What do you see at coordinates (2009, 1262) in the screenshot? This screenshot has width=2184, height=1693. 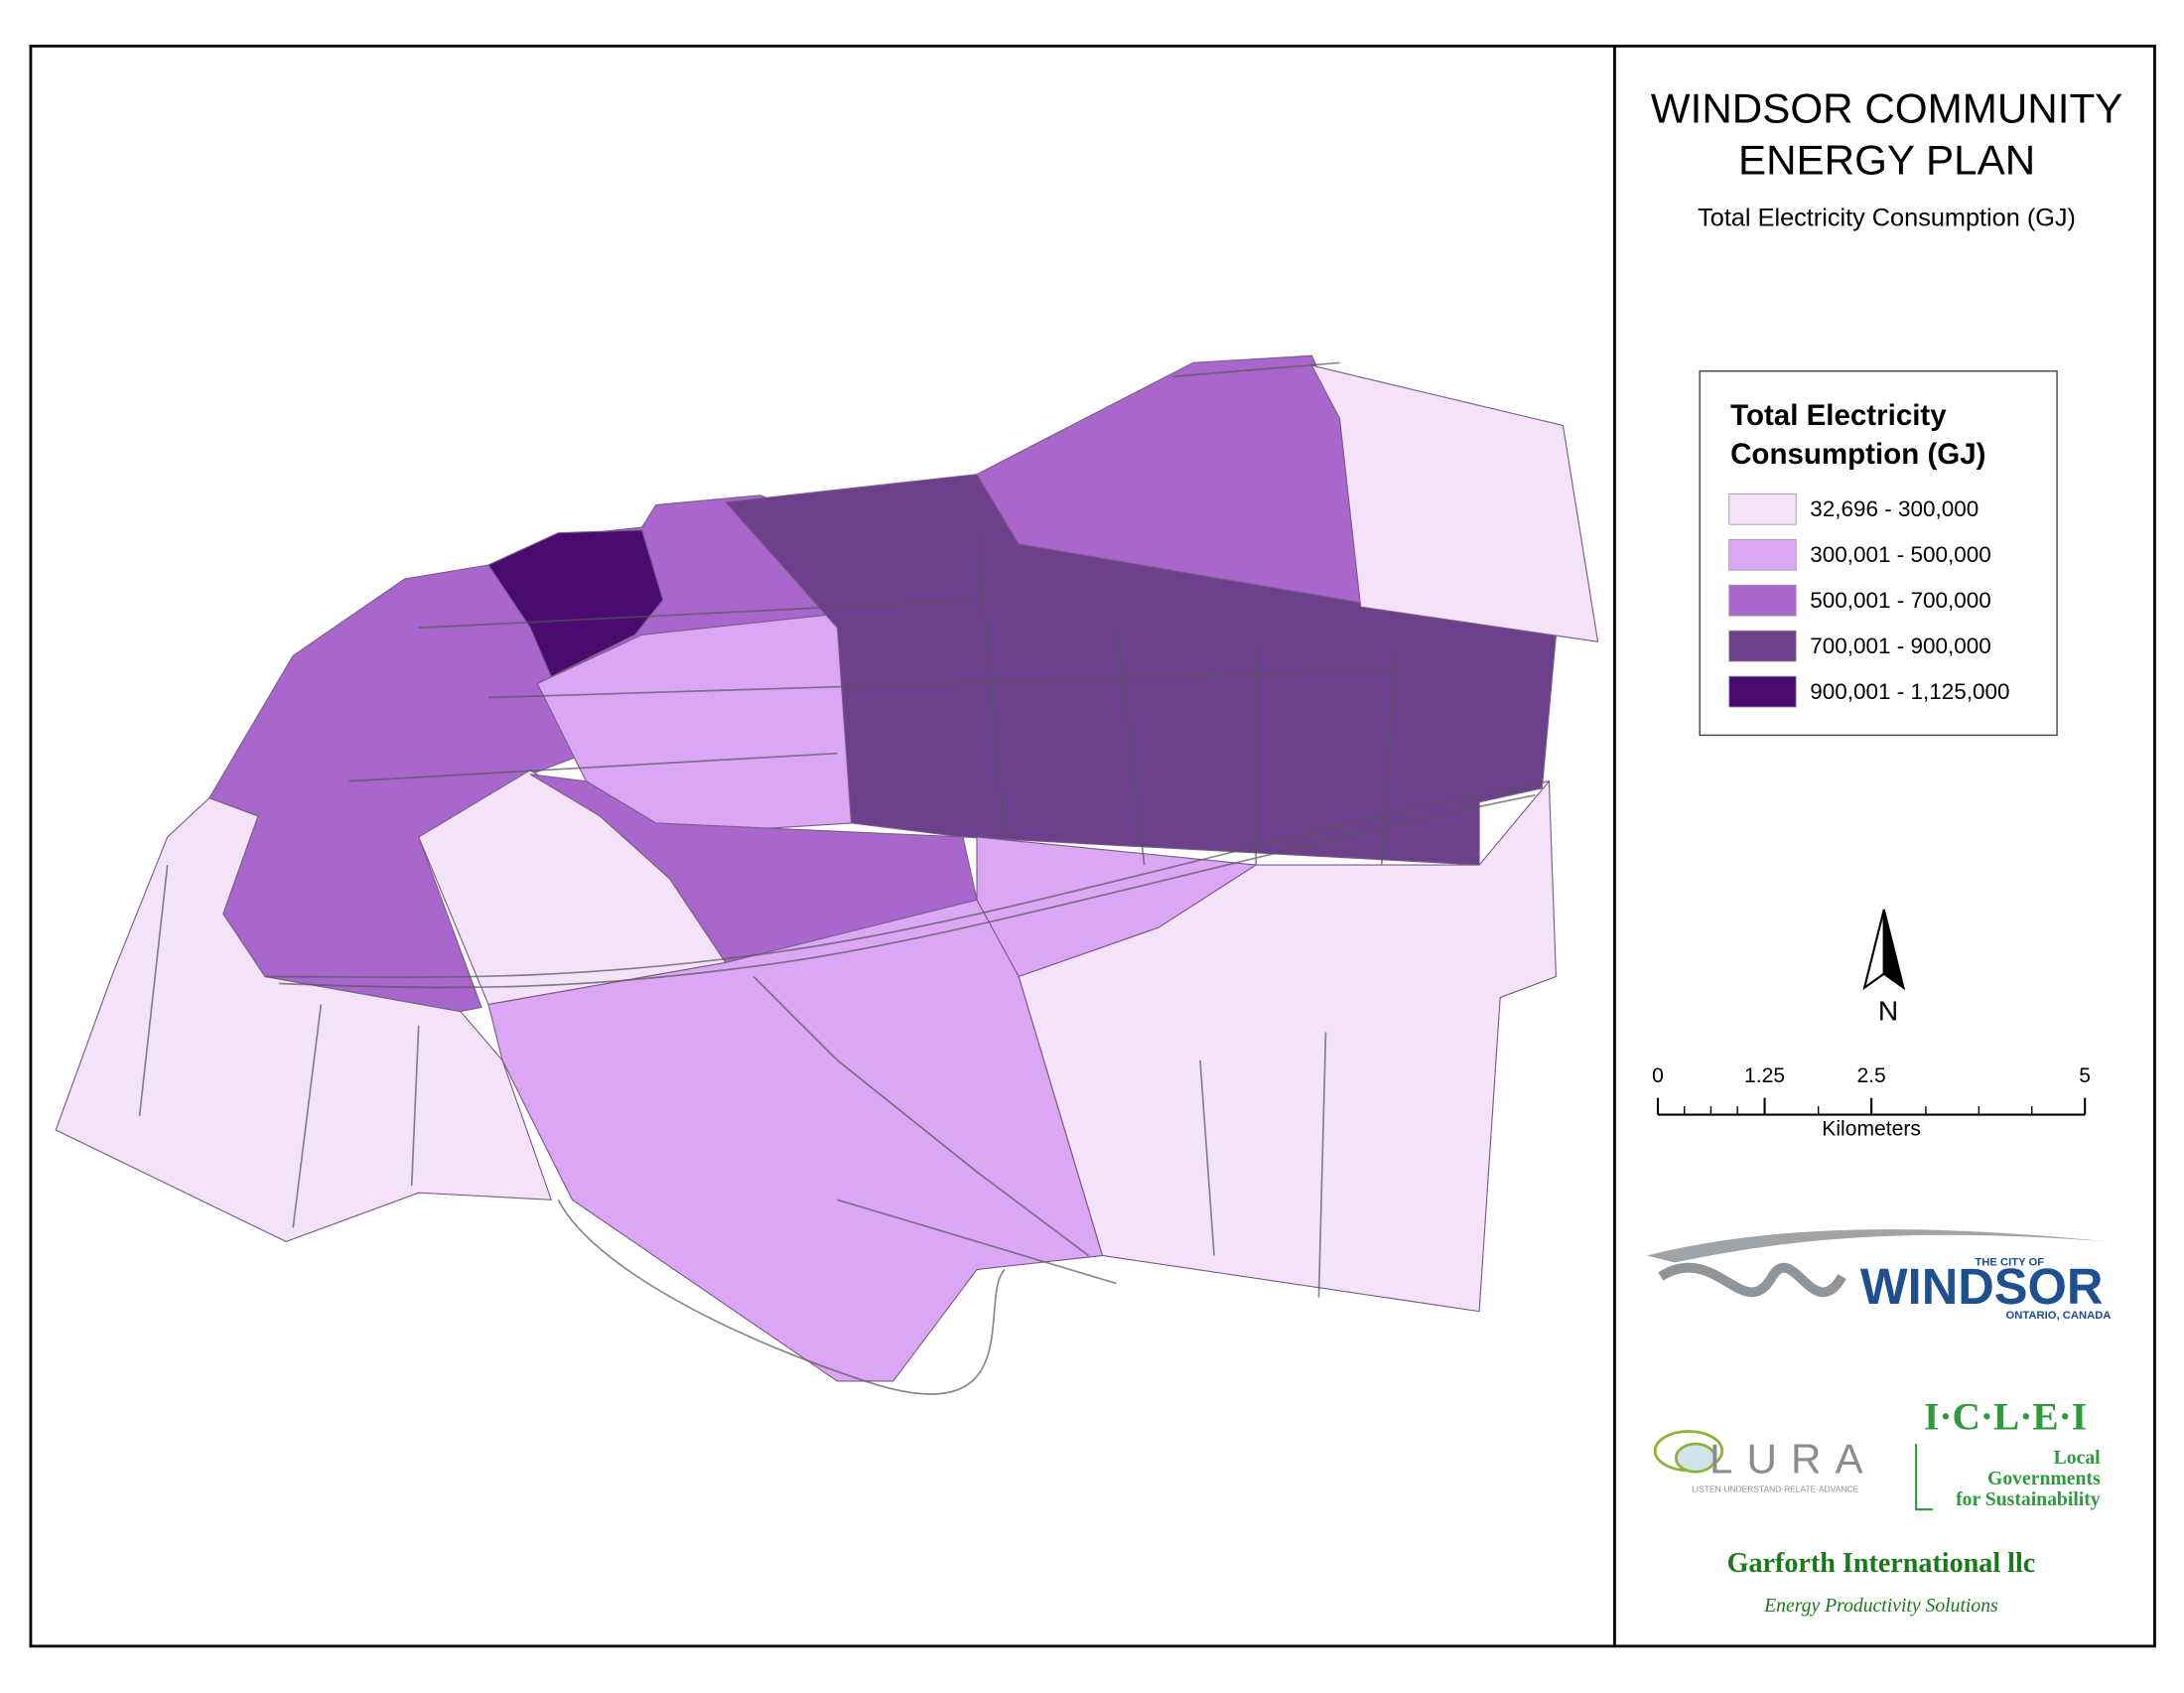 I see `windsor-small: THE CITY OF` at bounding box center [2009, 1262].